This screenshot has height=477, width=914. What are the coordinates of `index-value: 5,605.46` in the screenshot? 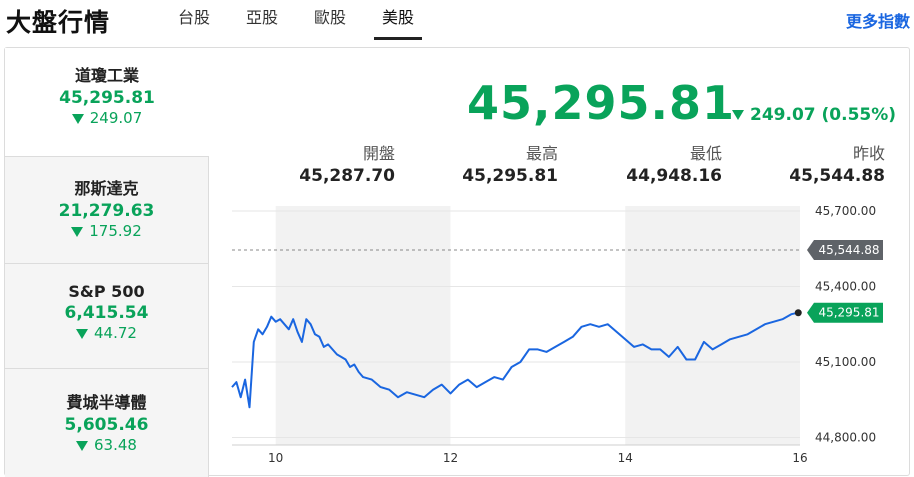 It's located at (106, 425).